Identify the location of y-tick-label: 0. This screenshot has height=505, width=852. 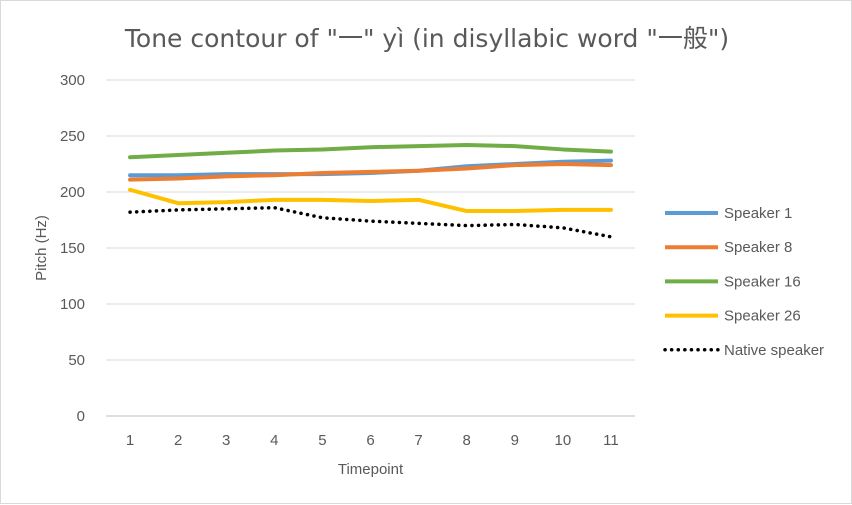
(81, 416).